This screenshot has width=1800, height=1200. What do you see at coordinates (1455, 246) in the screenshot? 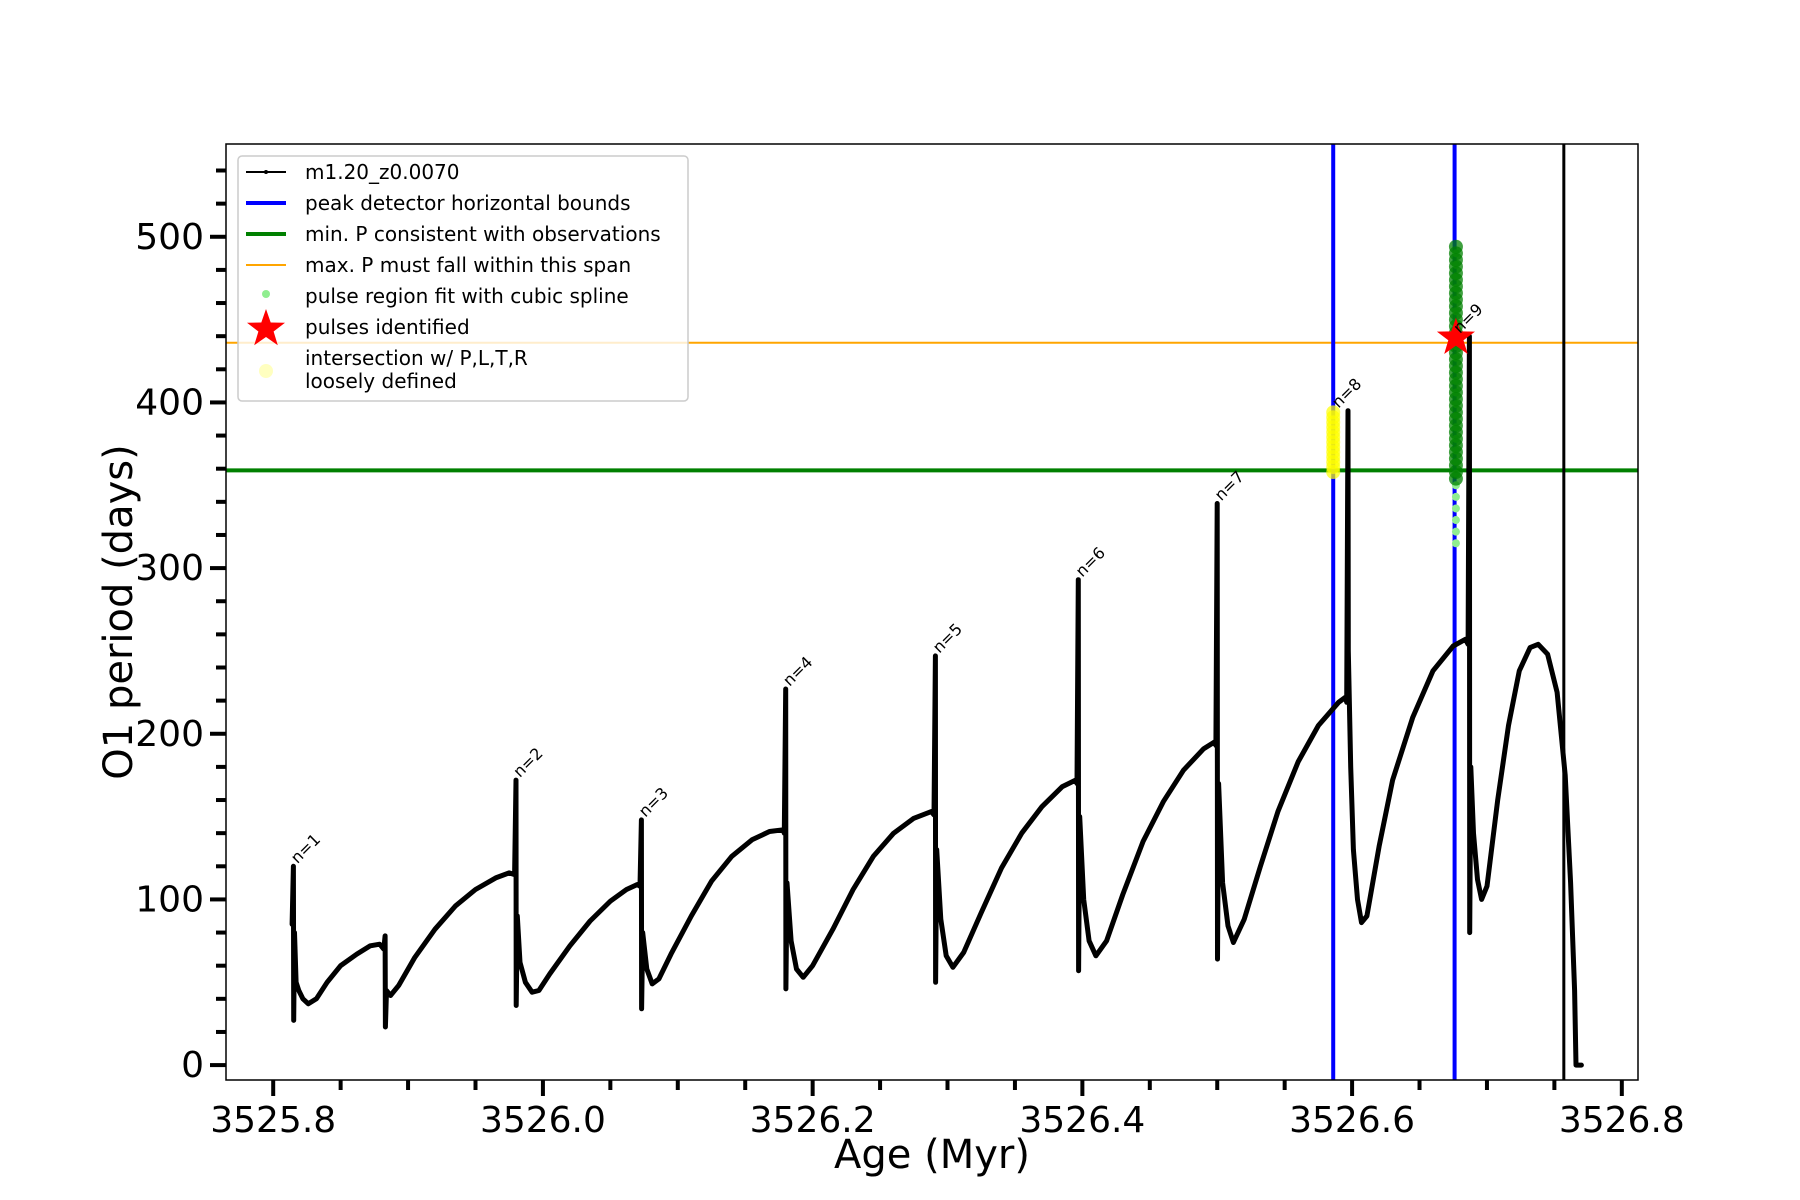
I see `consistent-point` at bounding box center [1455, 246].